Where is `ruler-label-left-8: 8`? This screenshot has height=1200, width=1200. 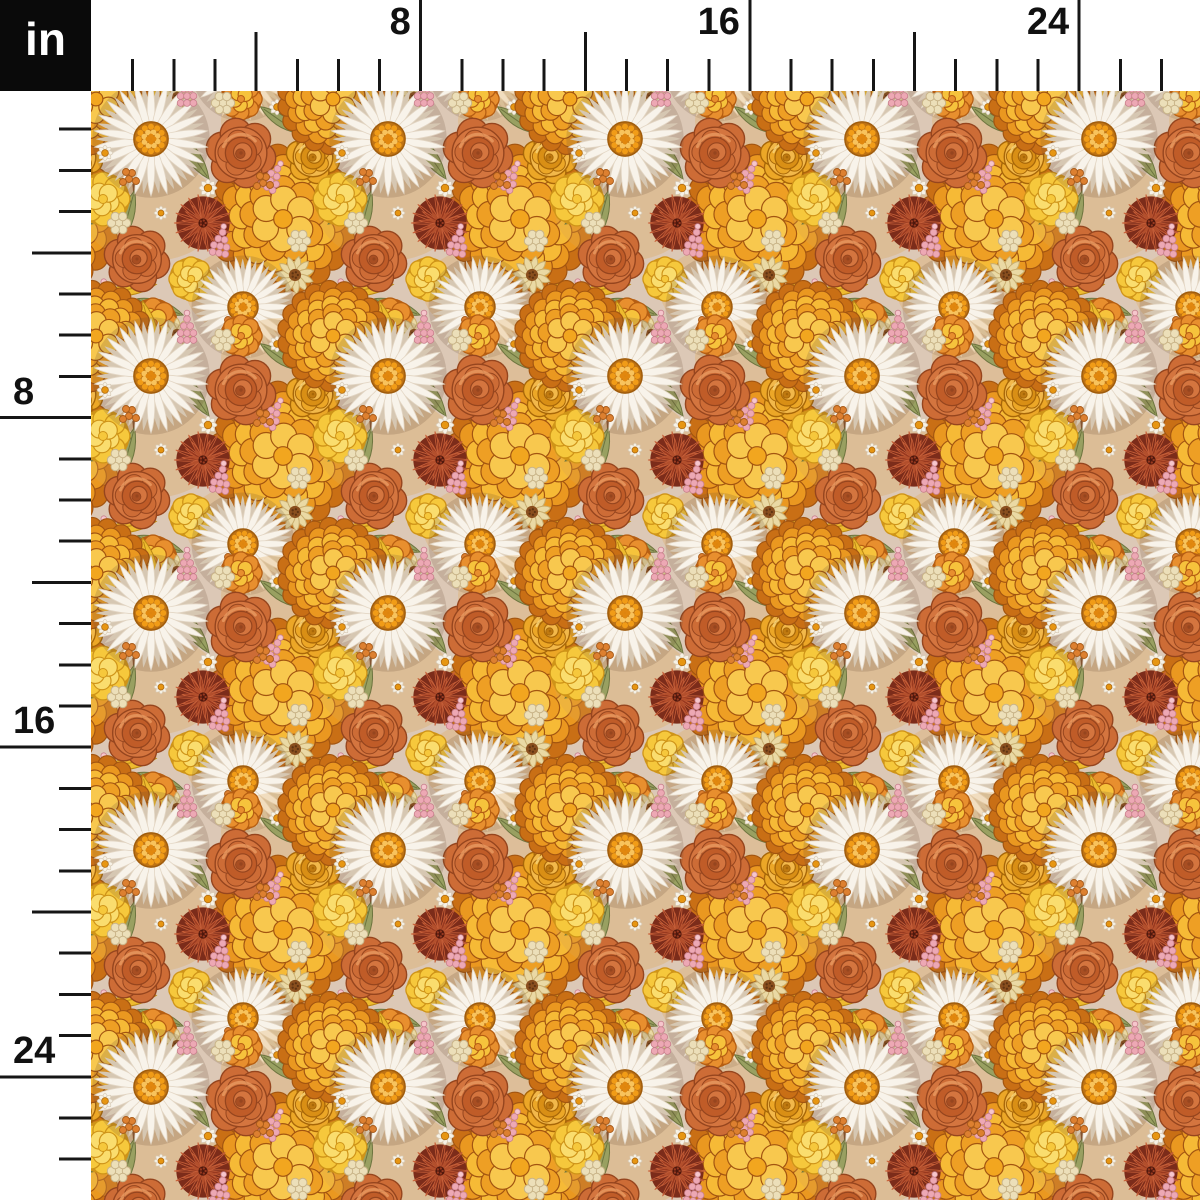 ruler-label-left-8: 8 is located at coordinates (24, 391).